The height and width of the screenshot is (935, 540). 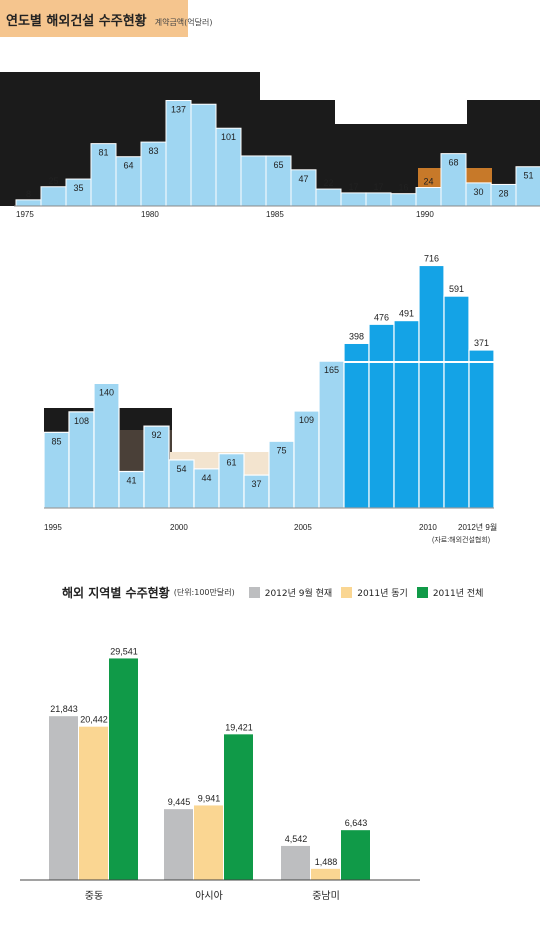 What do you see at coordinates (81, 421) in the screenshot?
I see `data-label: 108` at bounding box center [81, 421].